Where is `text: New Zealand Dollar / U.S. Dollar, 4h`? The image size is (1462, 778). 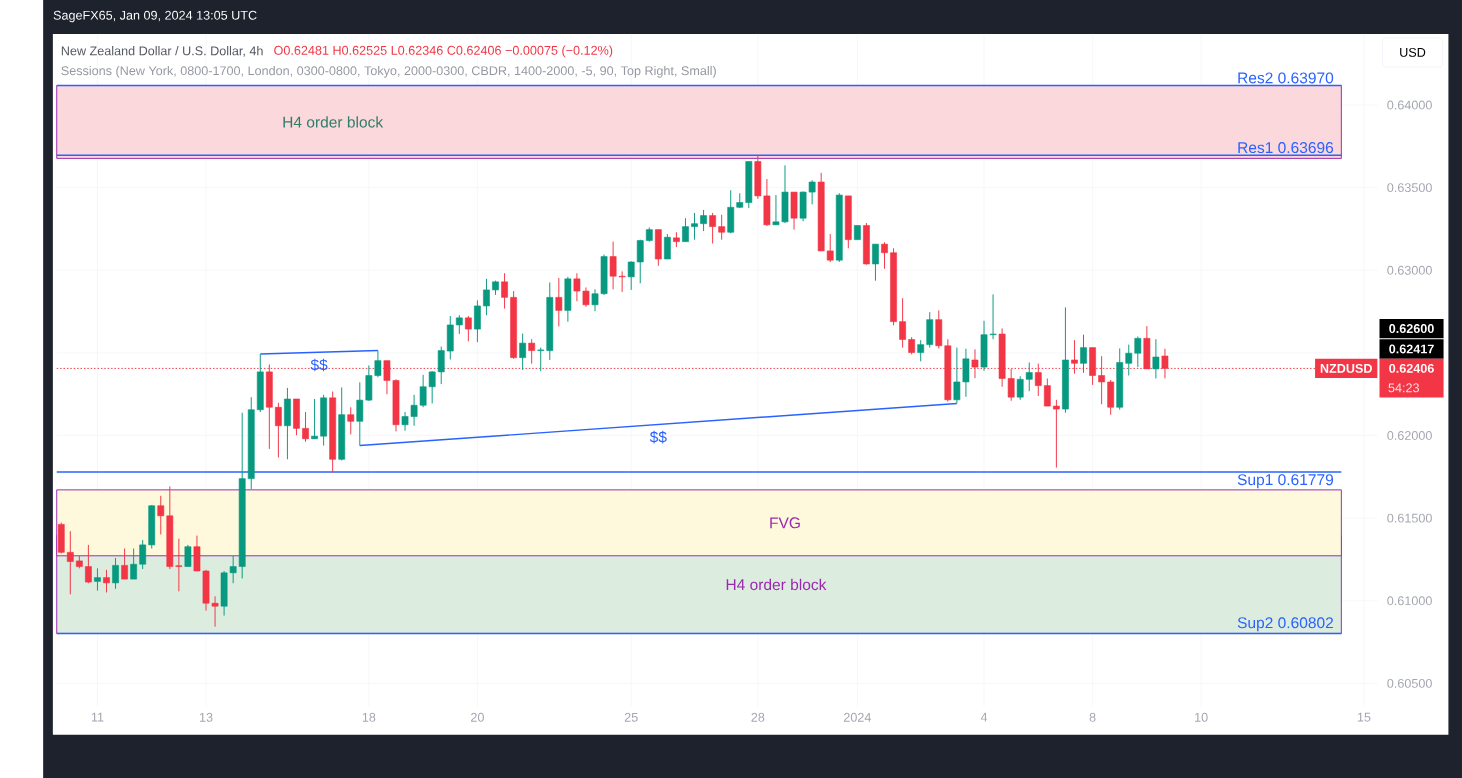 text: New Zealand Dollar / U.S. Dollar, 4h is located at coordinates (162, 51).